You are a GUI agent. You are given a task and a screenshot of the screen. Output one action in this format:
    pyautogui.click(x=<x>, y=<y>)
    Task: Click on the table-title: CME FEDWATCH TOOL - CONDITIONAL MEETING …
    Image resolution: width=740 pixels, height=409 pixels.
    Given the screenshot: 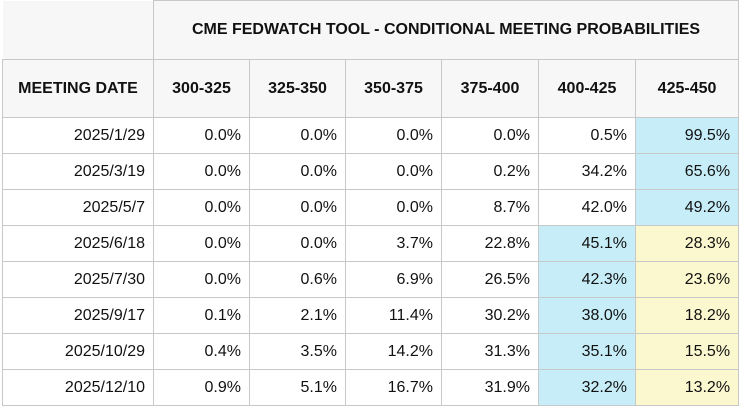 What is the action you would take?
    pyautogui.click(x=446, y=30)
    